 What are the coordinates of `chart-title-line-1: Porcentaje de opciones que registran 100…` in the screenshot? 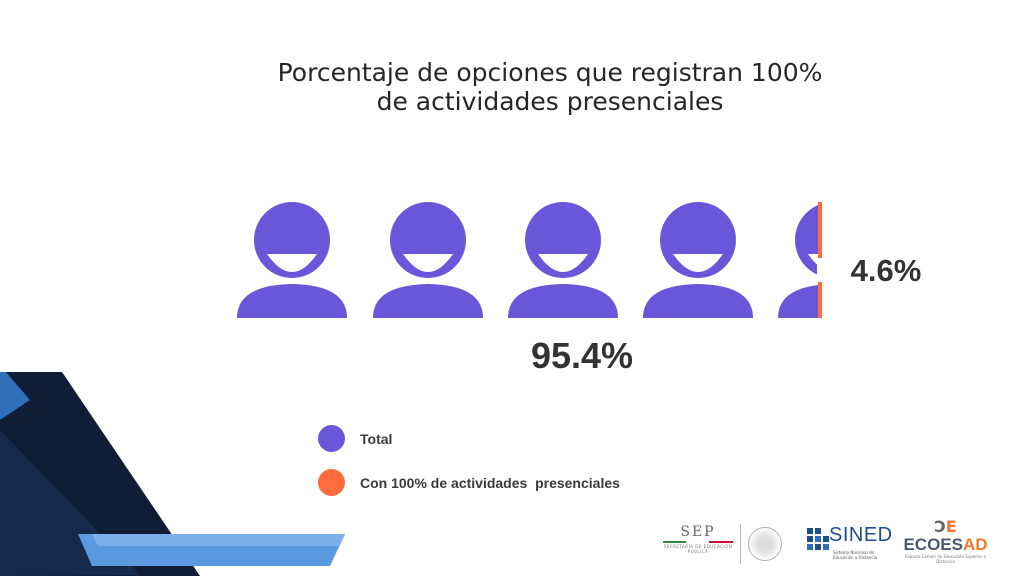 It's located at (550, 72).